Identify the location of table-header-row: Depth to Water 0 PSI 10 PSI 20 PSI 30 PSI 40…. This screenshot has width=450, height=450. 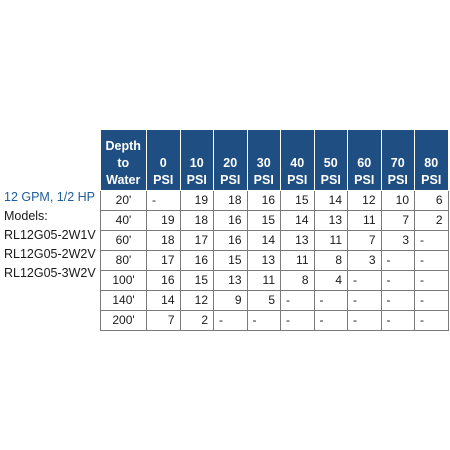
(274, 160).